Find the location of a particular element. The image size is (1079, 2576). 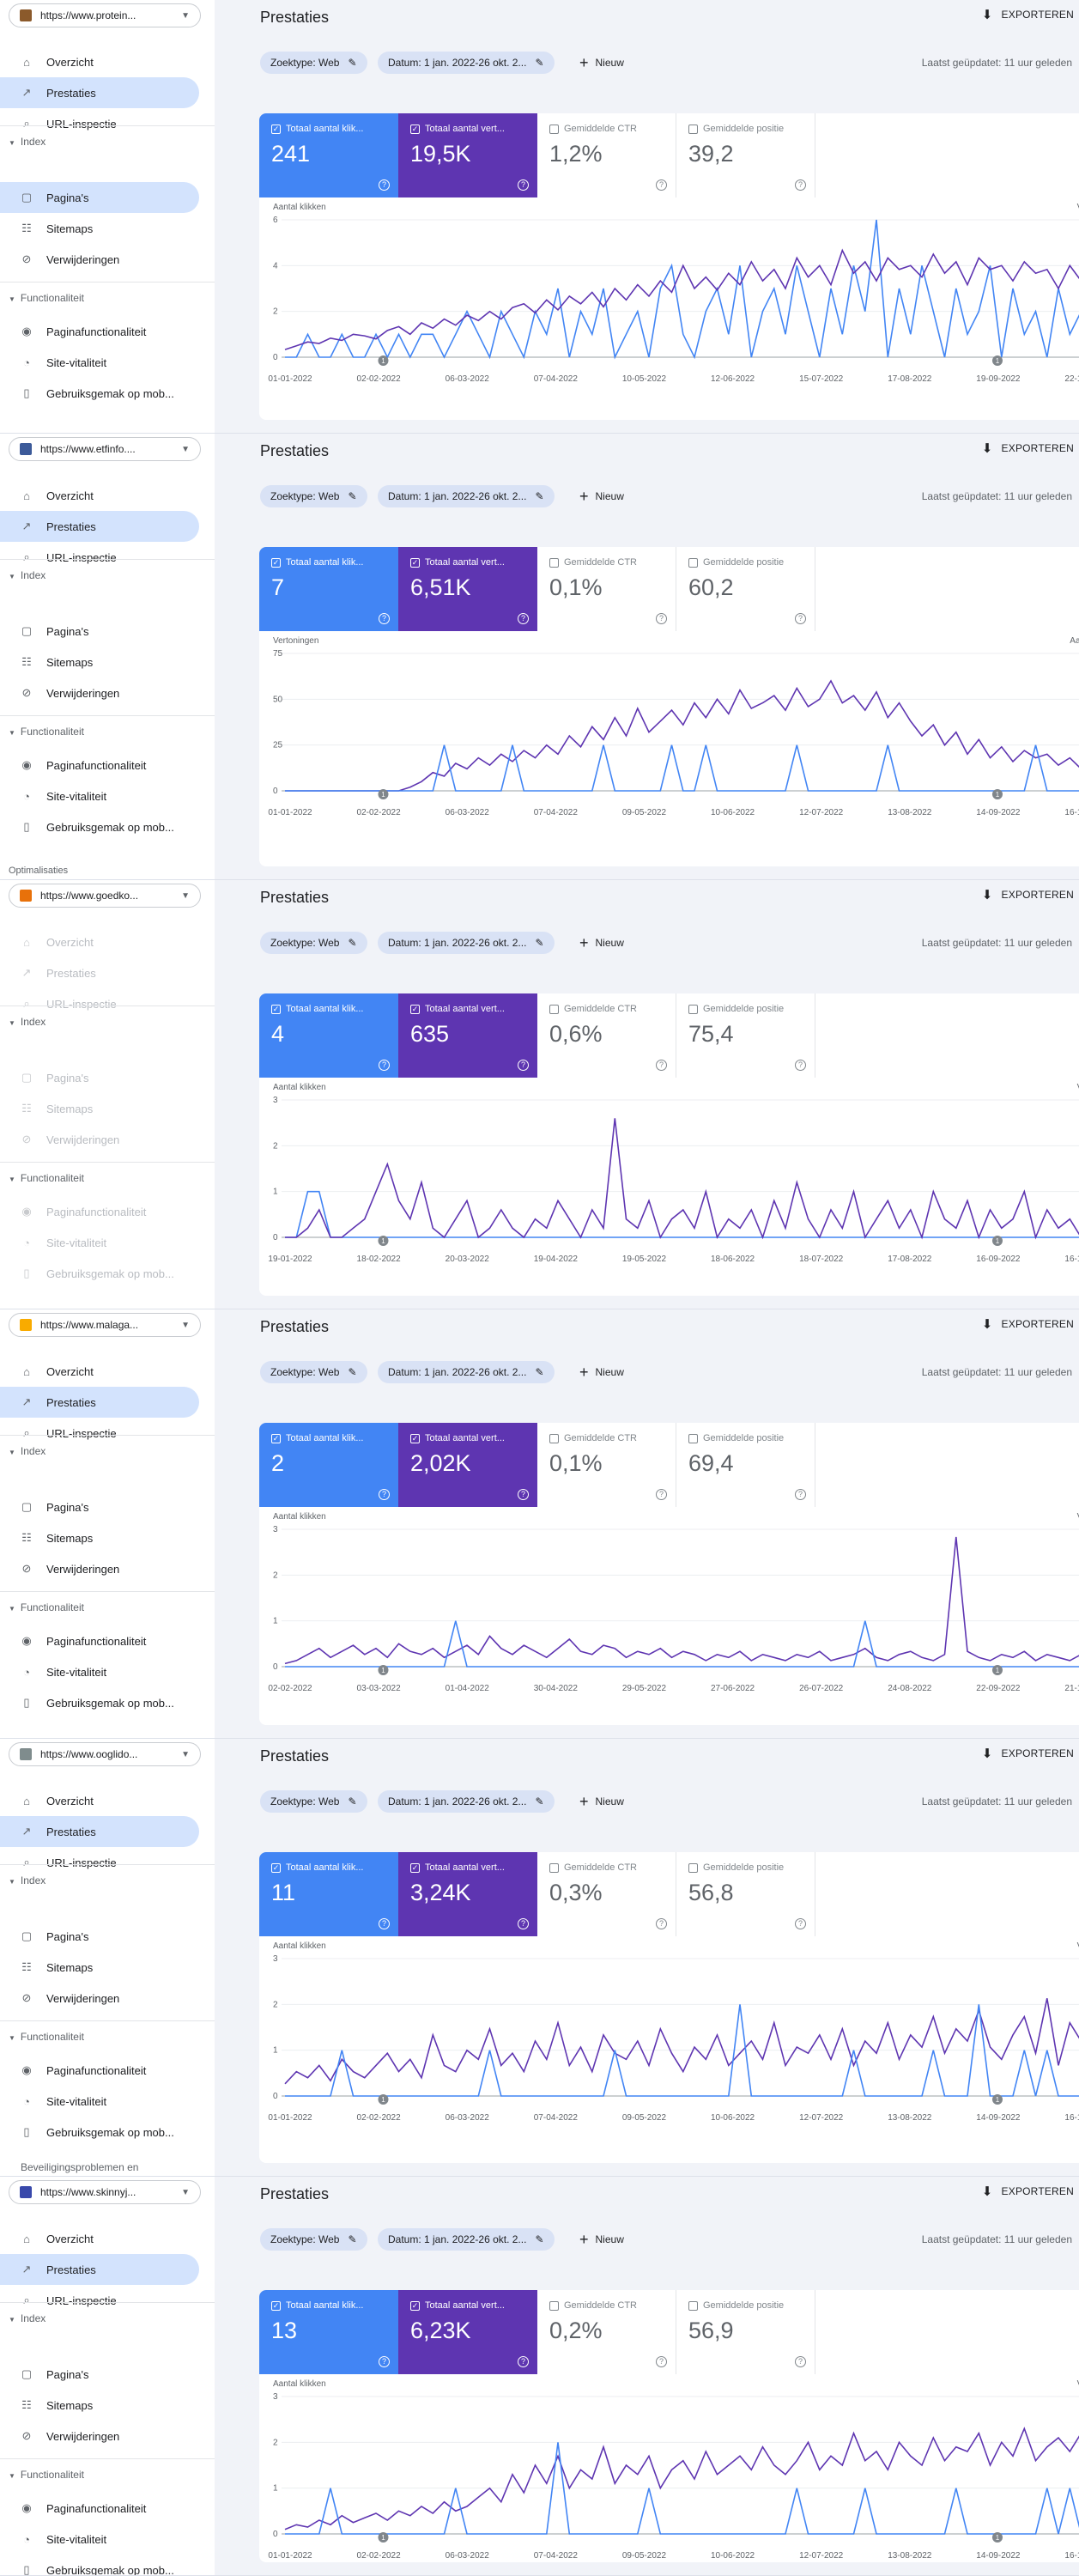

metric-tile-ctr: Gemiddelde CTR 1,2%? is located at coordinates (606, 155).